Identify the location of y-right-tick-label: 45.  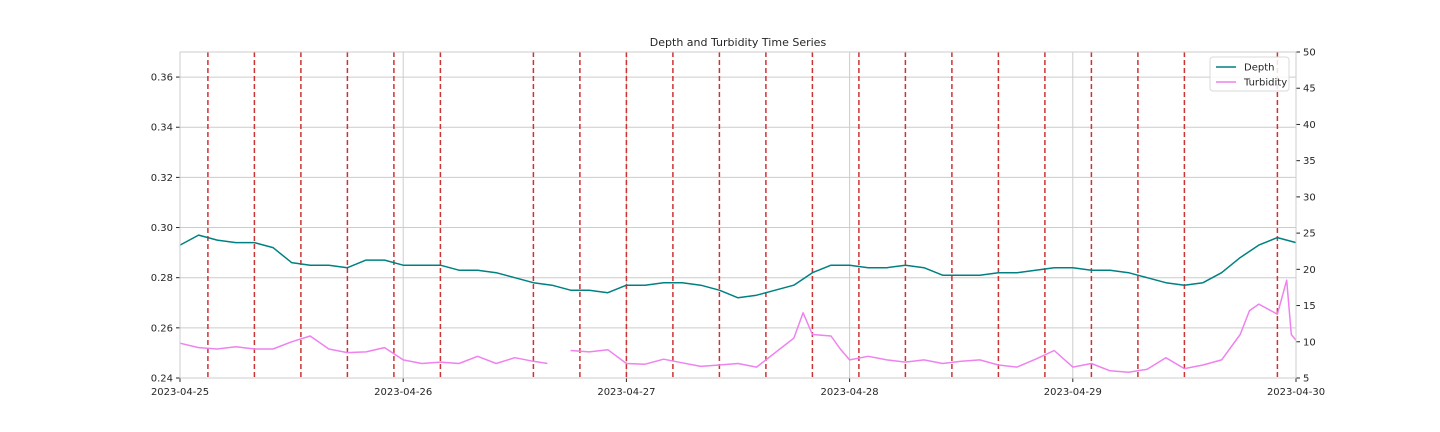
(1309, 89).